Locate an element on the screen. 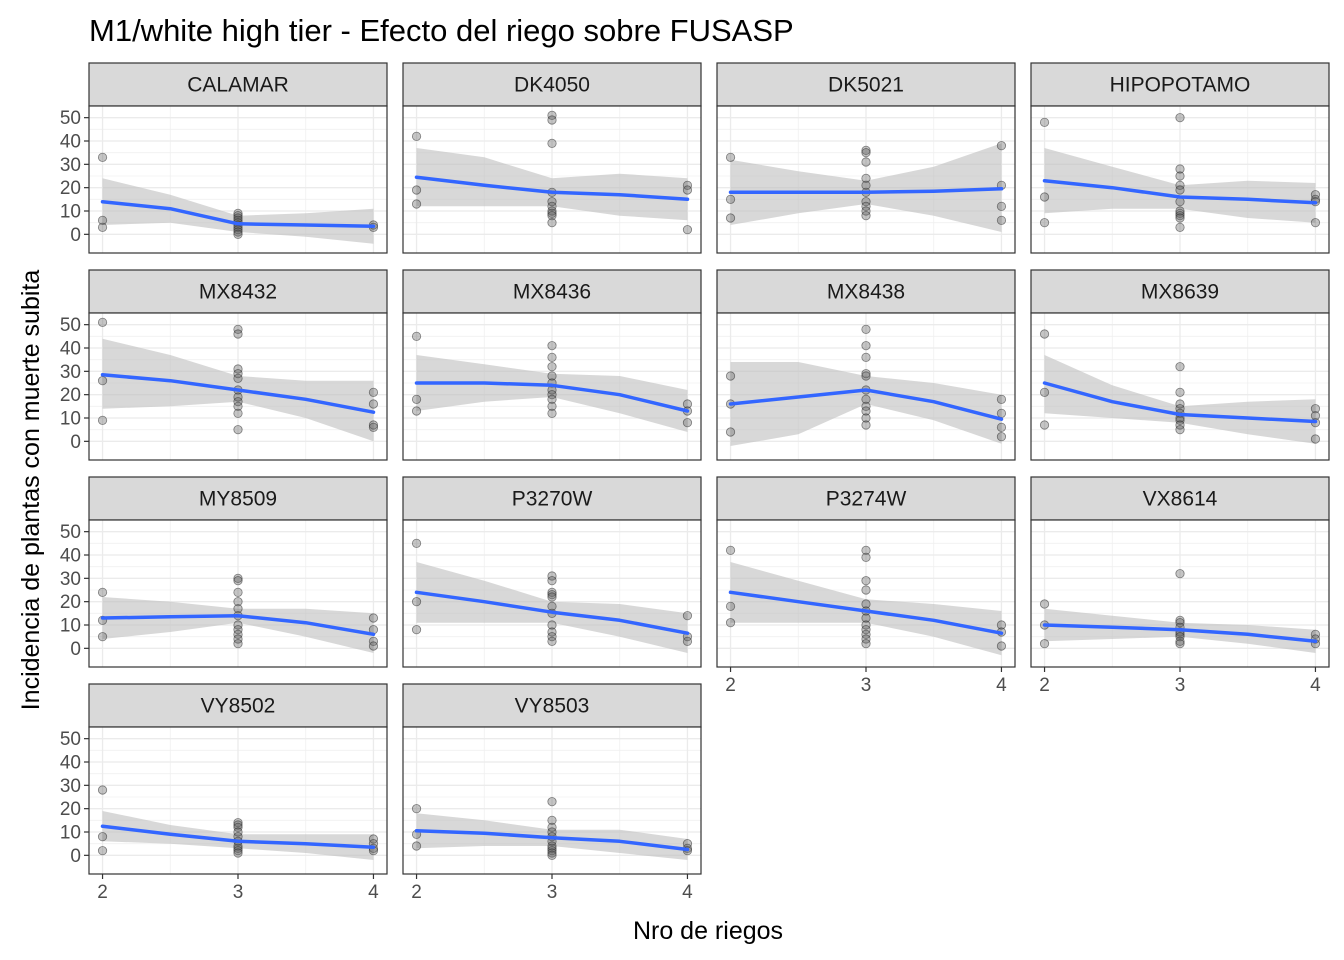 Image resolution: width=1344 pixels, height=960 pixels. strip-label: MX8432 is located at coordinates (238, 292).